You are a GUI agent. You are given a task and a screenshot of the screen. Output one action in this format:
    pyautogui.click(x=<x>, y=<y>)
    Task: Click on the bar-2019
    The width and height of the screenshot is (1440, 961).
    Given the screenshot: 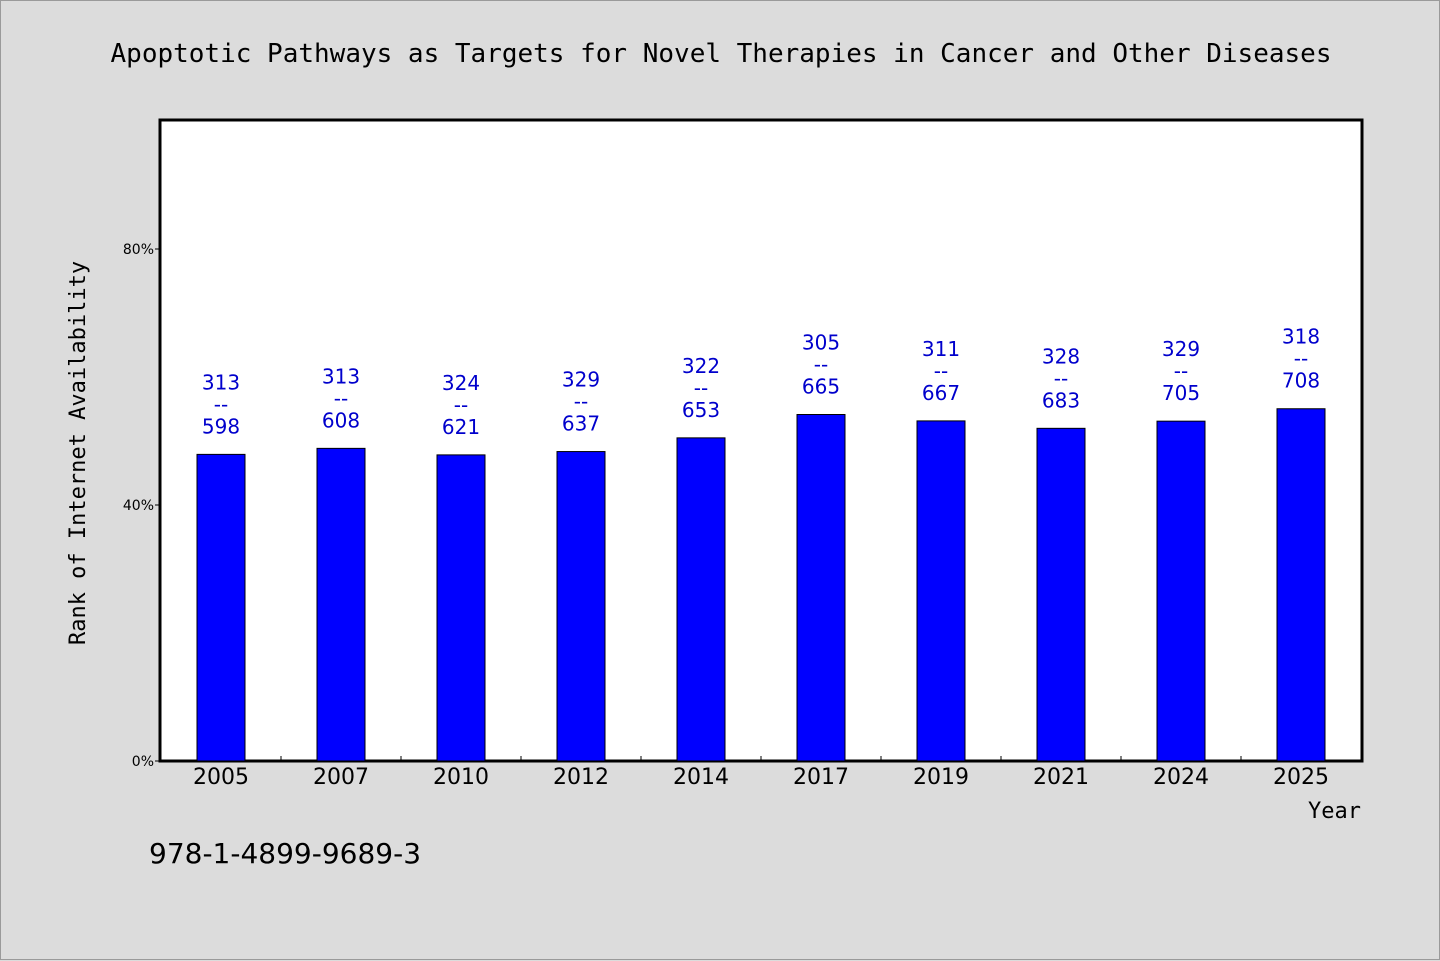 What is the action you would take?
    pyautogui.click(x=941, y=591)
    